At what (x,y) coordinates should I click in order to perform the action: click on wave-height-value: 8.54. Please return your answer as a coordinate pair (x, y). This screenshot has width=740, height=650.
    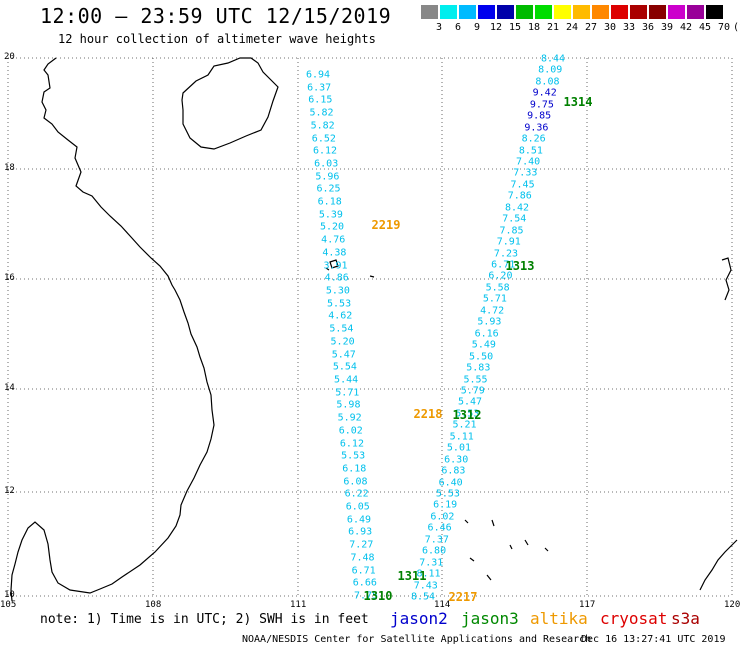
    Looking at the image, I should click on (423, 597).